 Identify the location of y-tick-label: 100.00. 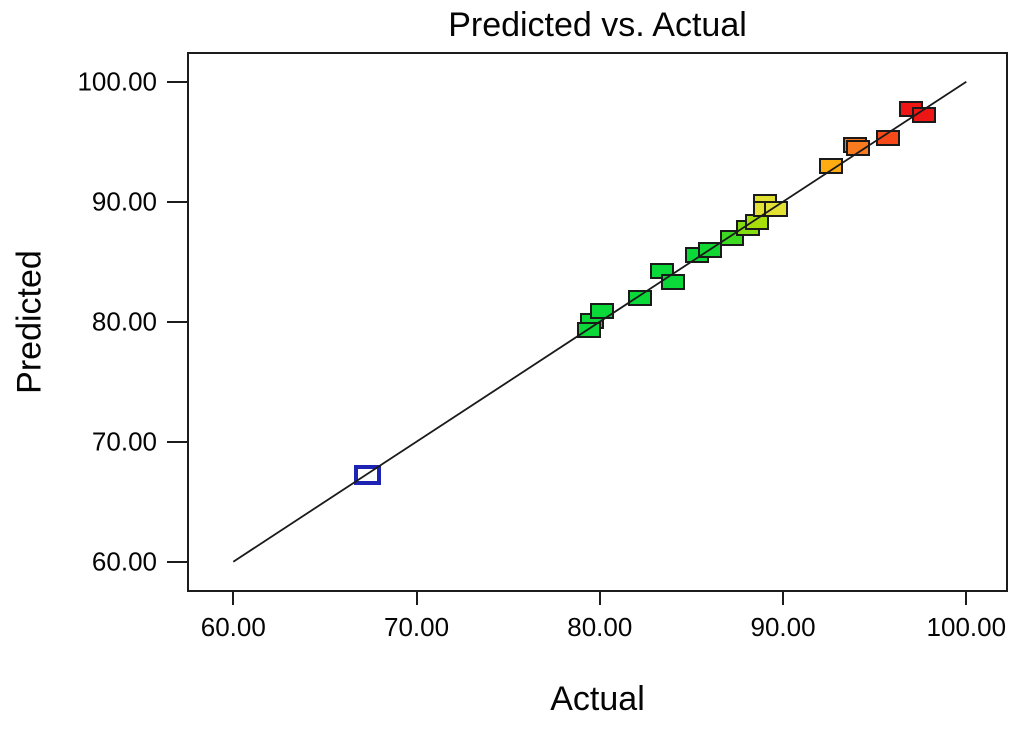
(117, 81).